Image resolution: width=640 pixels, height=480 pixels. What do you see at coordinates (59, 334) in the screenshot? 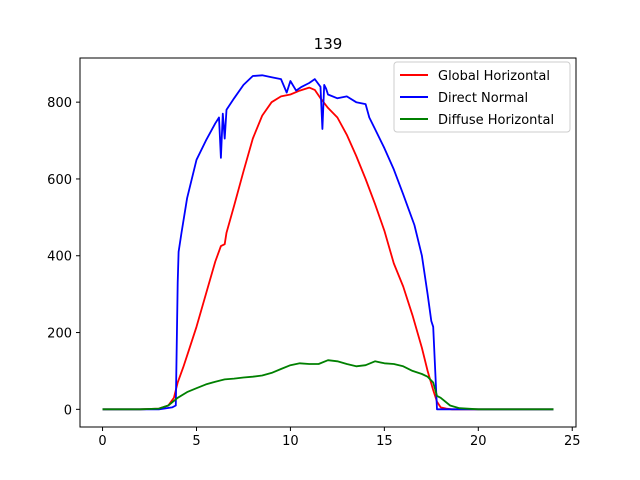
I see `y-tick-label: 200` at bounding box center [59, 334].